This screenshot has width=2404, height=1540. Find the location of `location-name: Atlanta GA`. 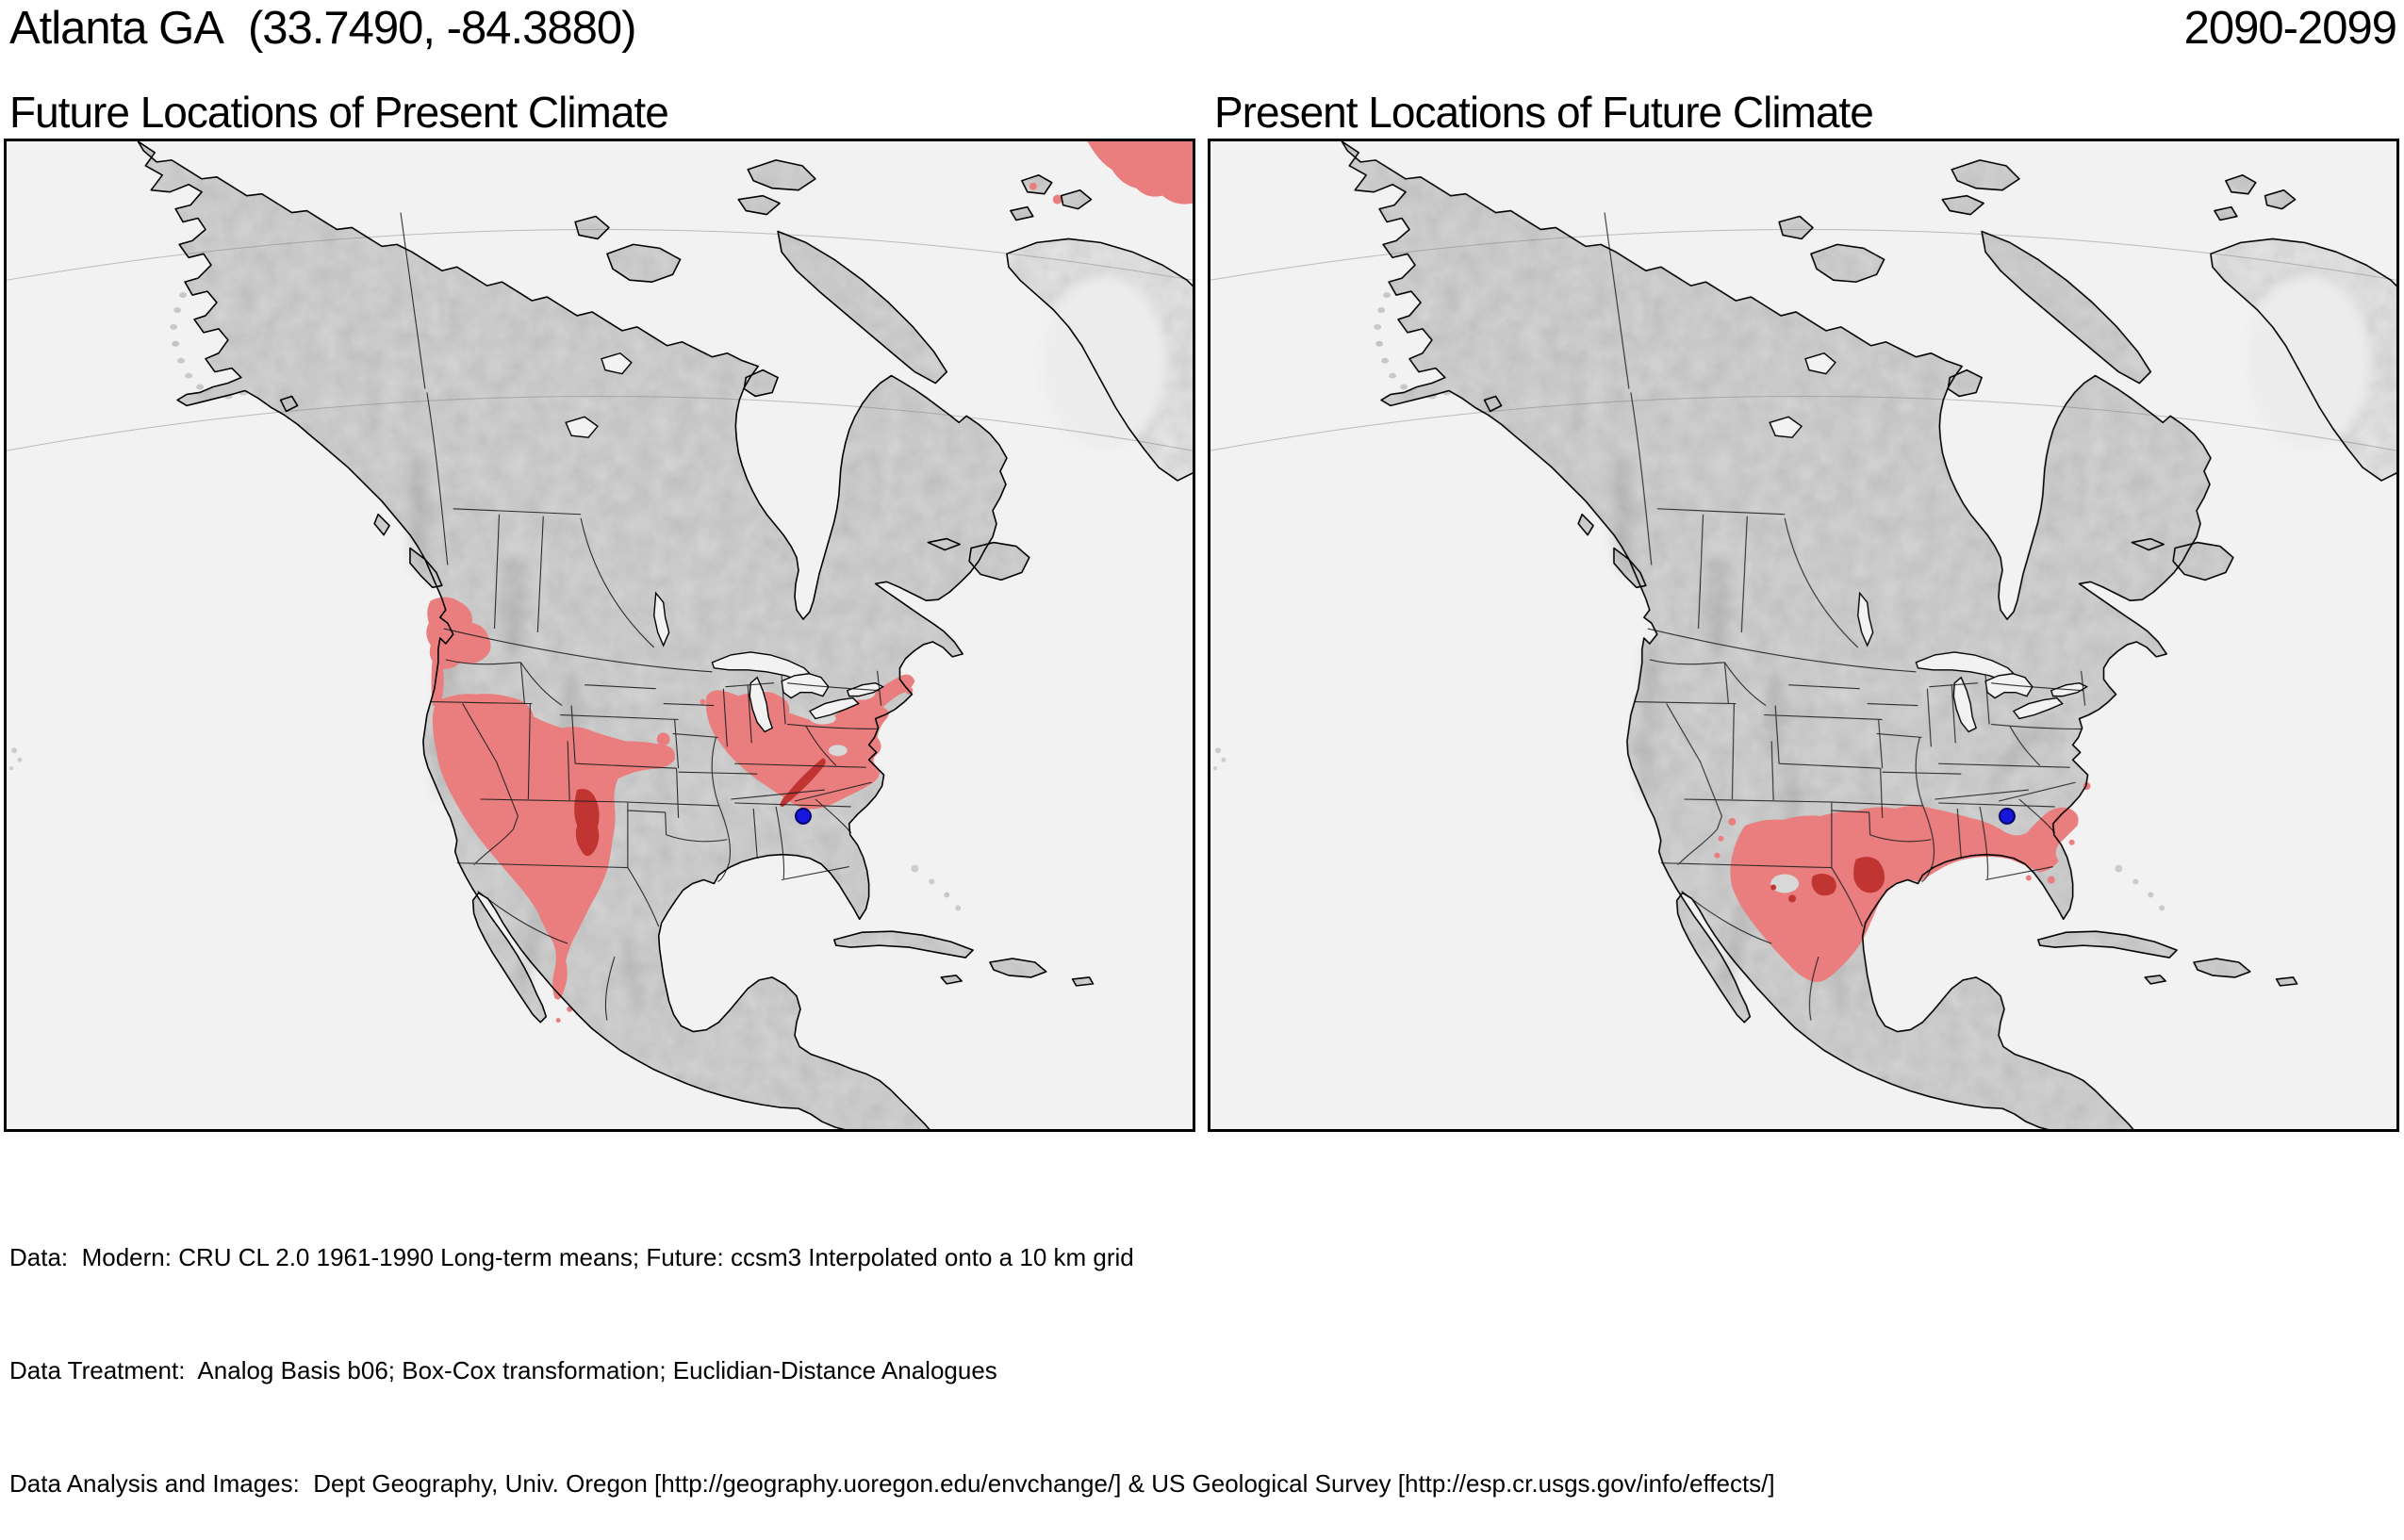

location-name: Atlanta GA is located at coordinates (116, 28).